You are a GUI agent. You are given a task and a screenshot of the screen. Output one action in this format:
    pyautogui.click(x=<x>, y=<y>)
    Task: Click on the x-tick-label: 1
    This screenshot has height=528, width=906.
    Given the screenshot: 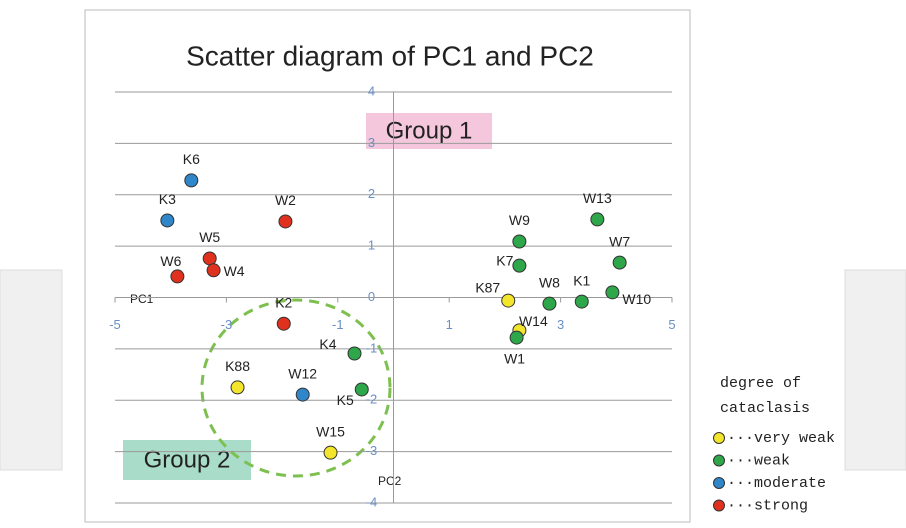 What is the action you would take?
    pyautogui.click(x=449, y=324)
    